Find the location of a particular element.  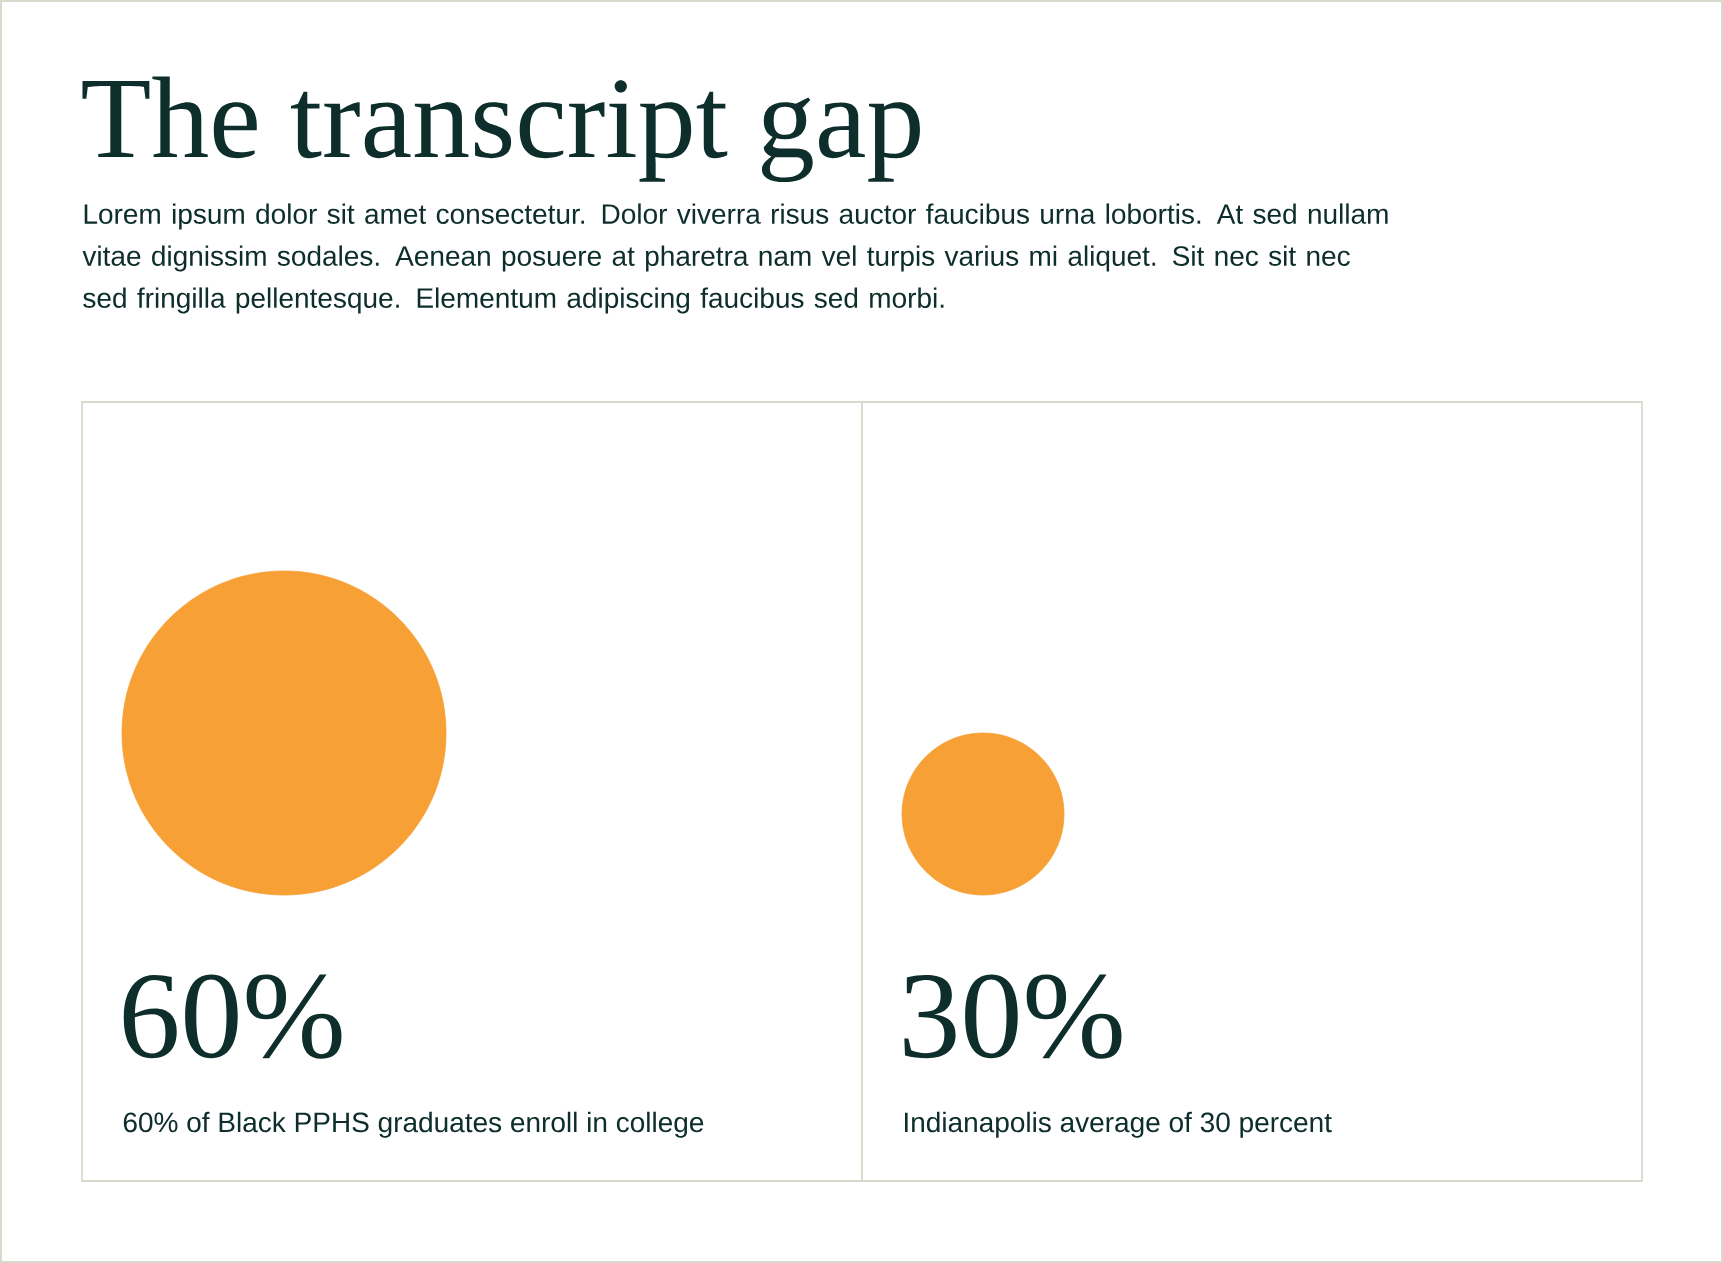

category-label: Indianapolis average of 30 percent is located at coordinates (1118, 1124).